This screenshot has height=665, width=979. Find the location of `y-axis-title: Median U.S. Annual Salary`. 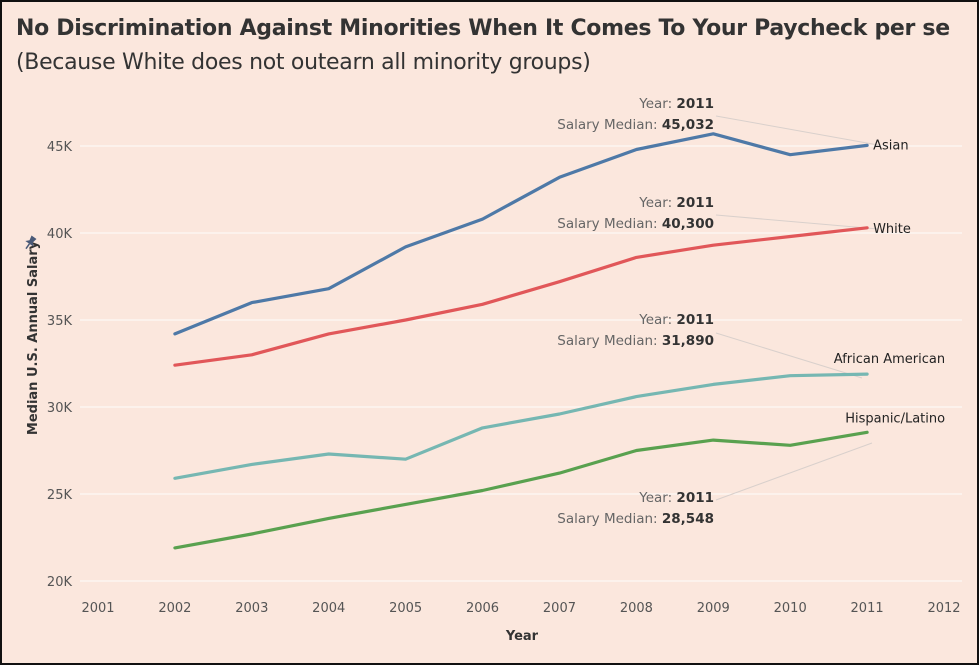

y-axis-title: Median U.S. Annual Salary is located at coordinates (33, 337).